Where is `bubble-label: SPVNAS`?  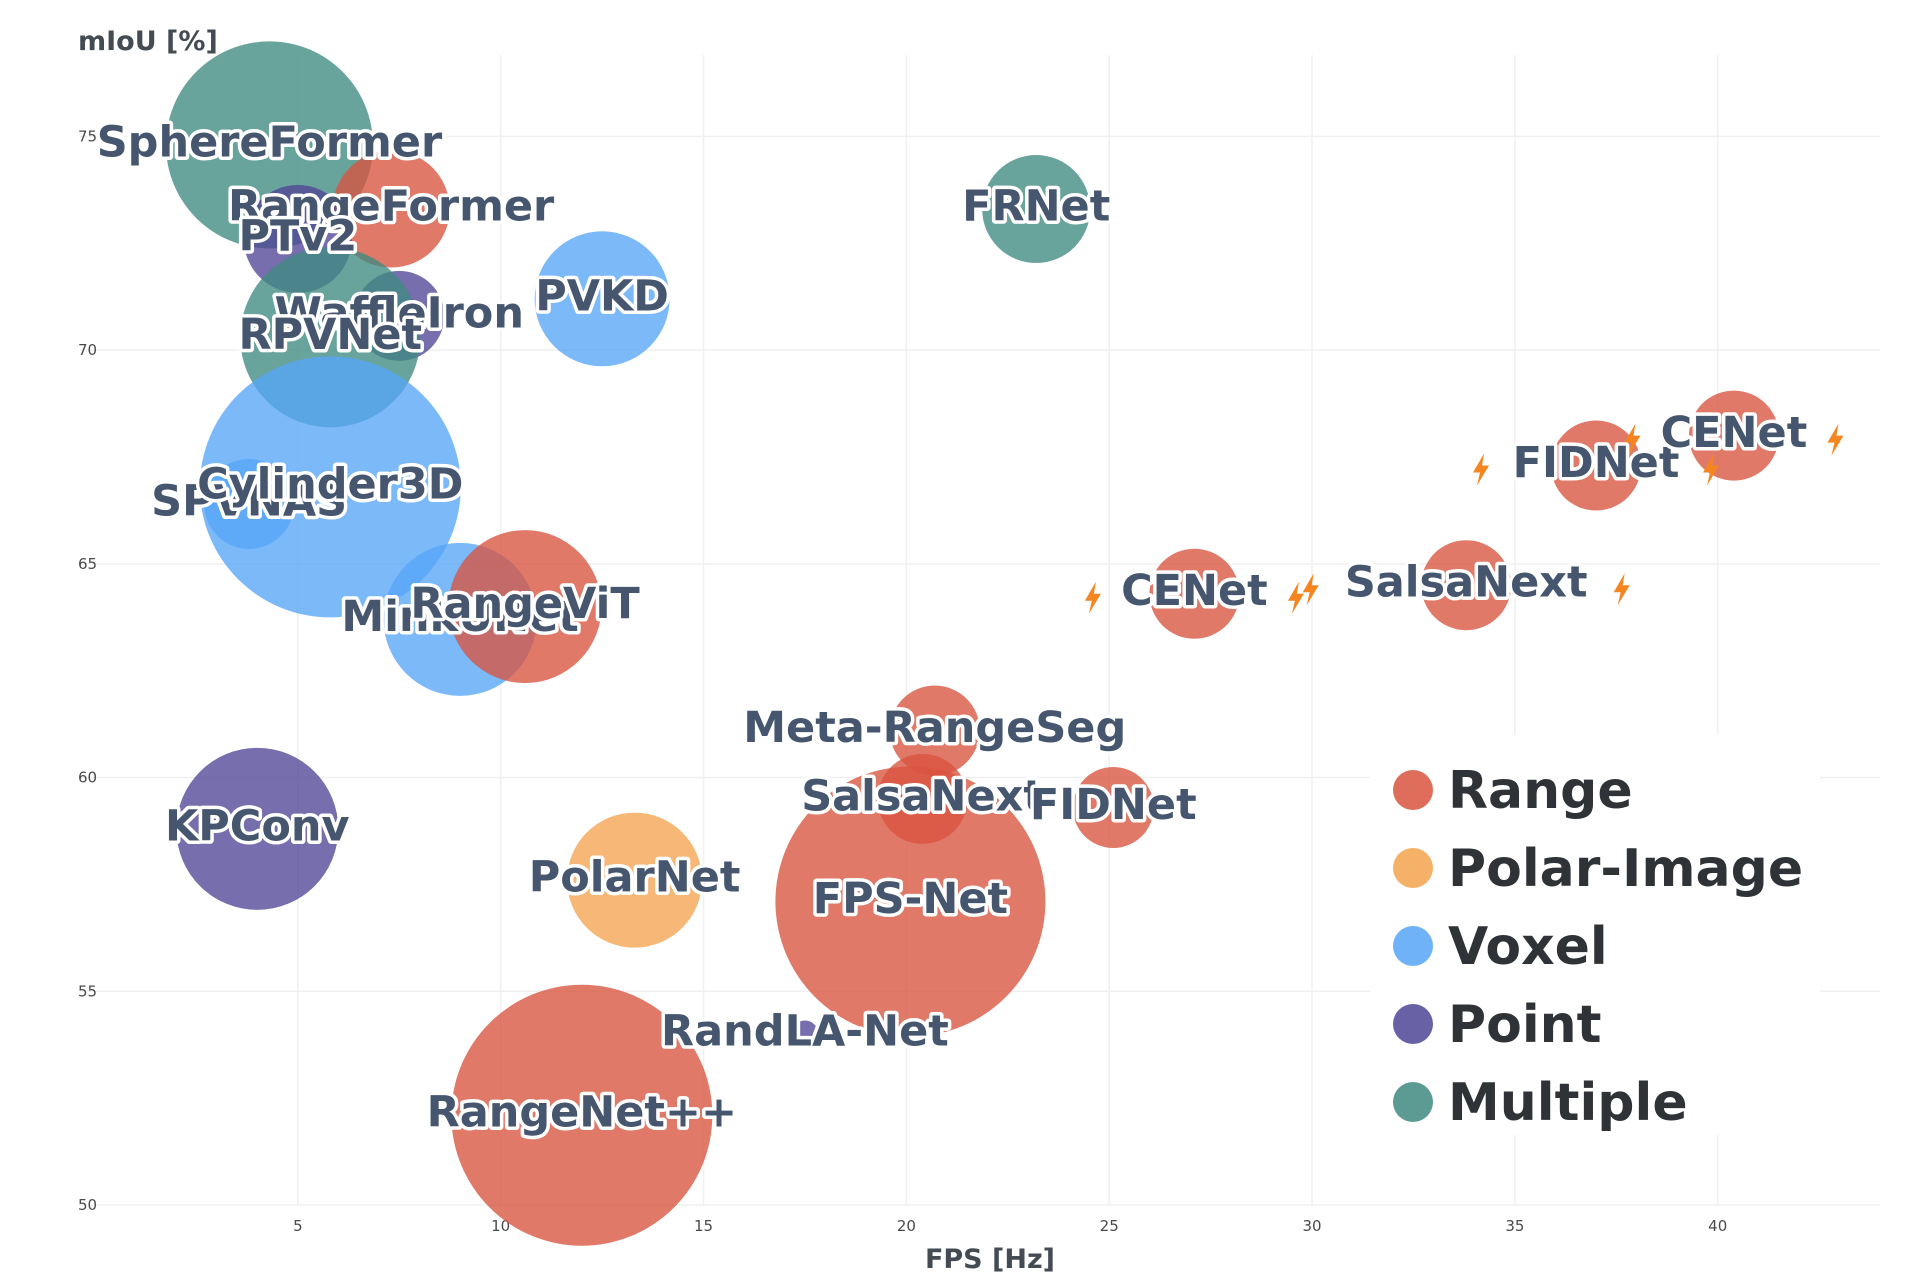
bubble-label: SPVNAS is located at coordinates (249, 501).